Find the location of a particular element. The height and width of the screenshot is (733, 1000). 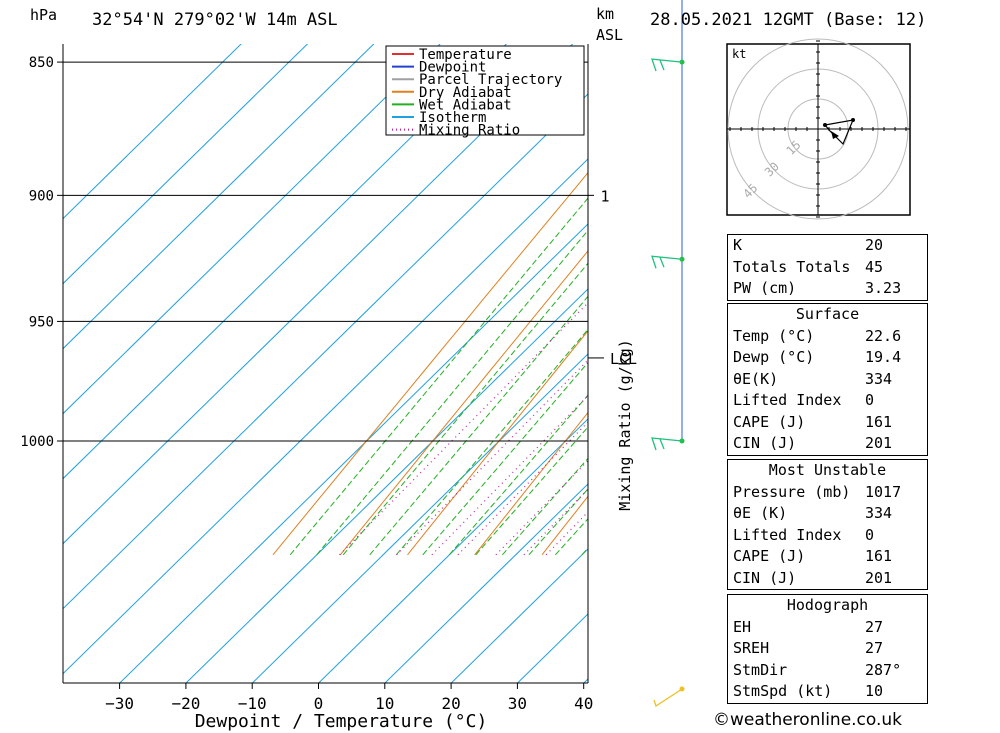

hodograph-trace is located at coordinates (839, 132).